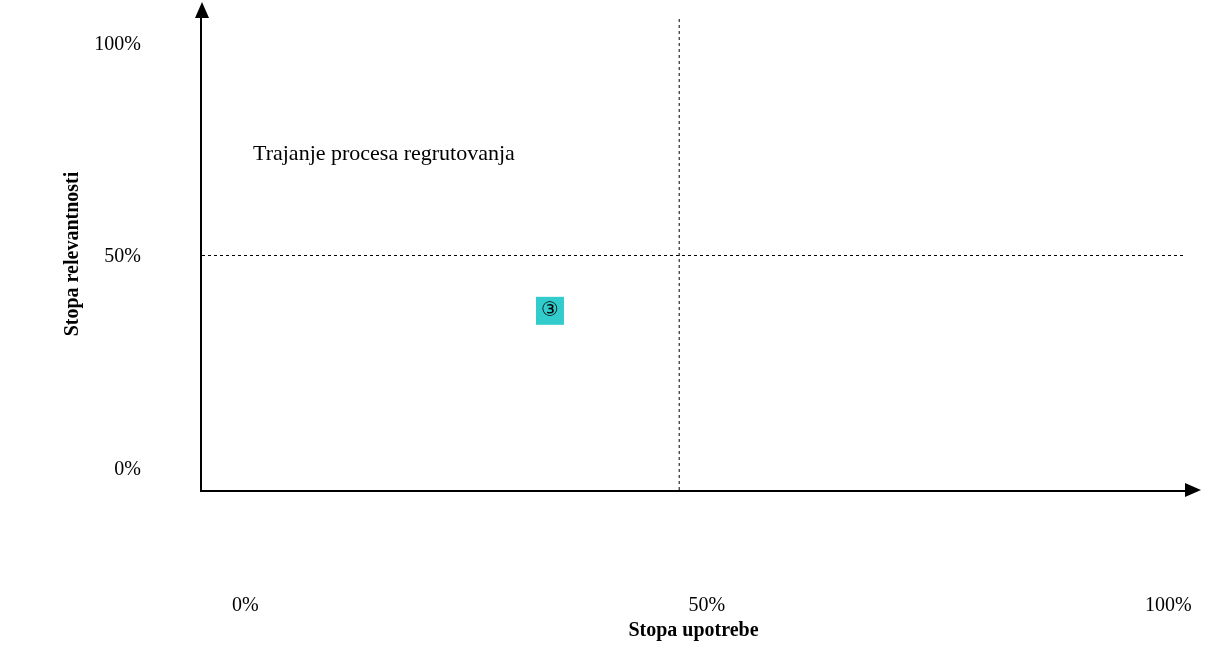 This screenshot has height=647, width=1218. What do you see at coordinates (707, 604) in the screenshot?
I see `x-tick-label: 50%` at bounding box center [707, 604].